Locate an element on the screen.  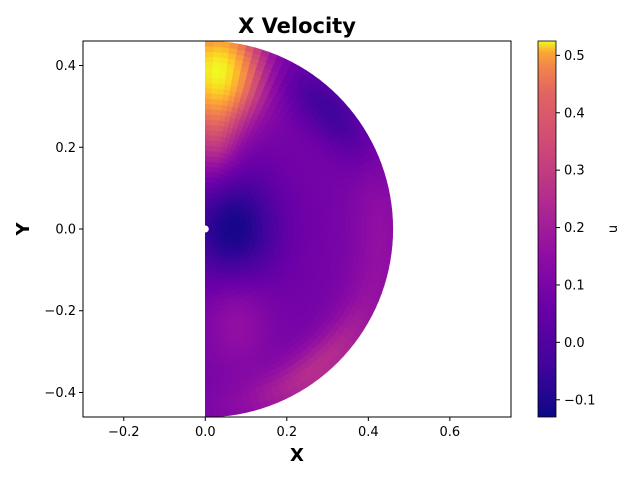
y-axis-title: Y is located at coordinates (23, 229).